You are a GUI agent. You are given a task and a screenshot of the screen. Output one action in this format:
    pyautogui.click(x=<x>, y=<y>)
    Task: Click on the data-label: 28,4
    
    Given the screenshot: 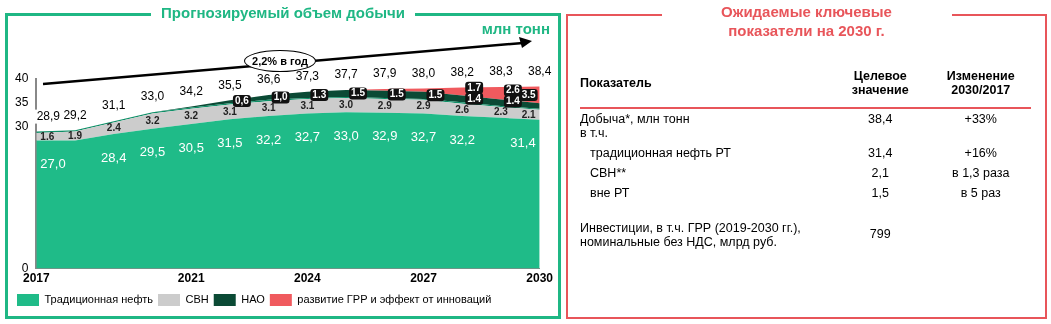 What is the action you would take?
    pyautogui.click(x=114, y=157)
    